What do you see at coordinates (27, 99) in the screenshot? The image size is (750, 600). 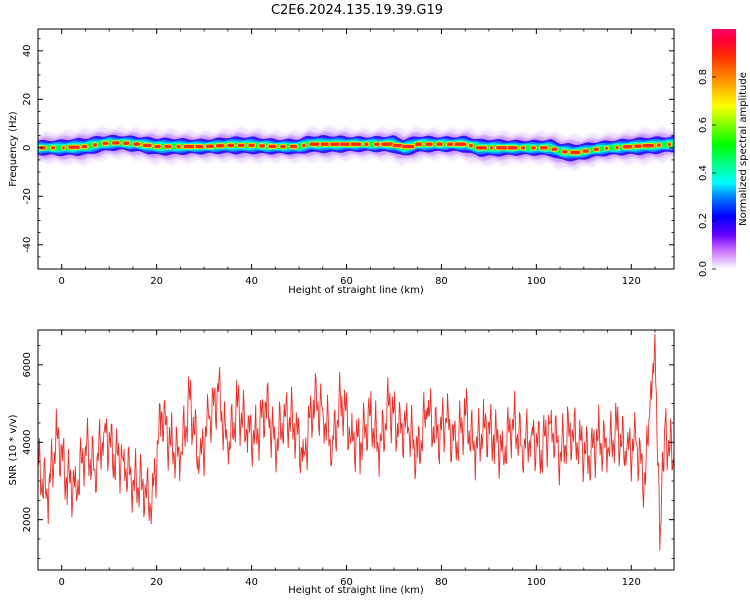 I see `spectrogram-y-tick-label: 20` at bounding box center [27, 99].